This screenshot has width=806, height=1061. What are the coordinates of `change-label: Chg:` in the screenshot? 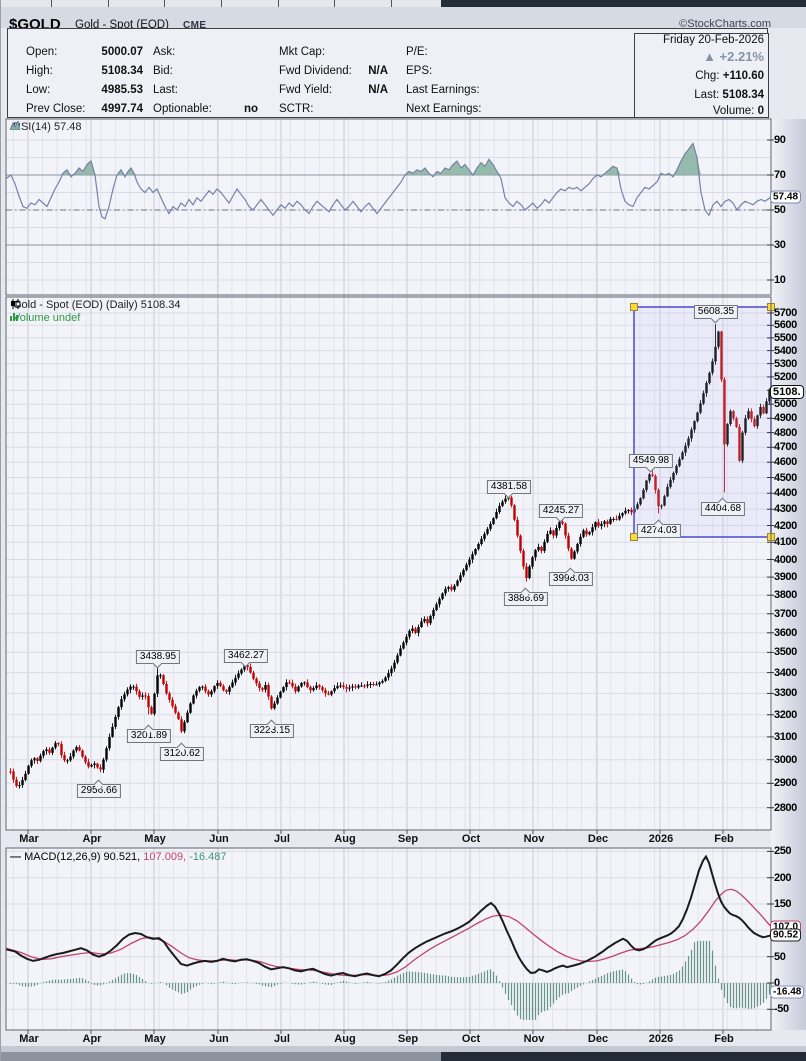 It's located at (707, 76).